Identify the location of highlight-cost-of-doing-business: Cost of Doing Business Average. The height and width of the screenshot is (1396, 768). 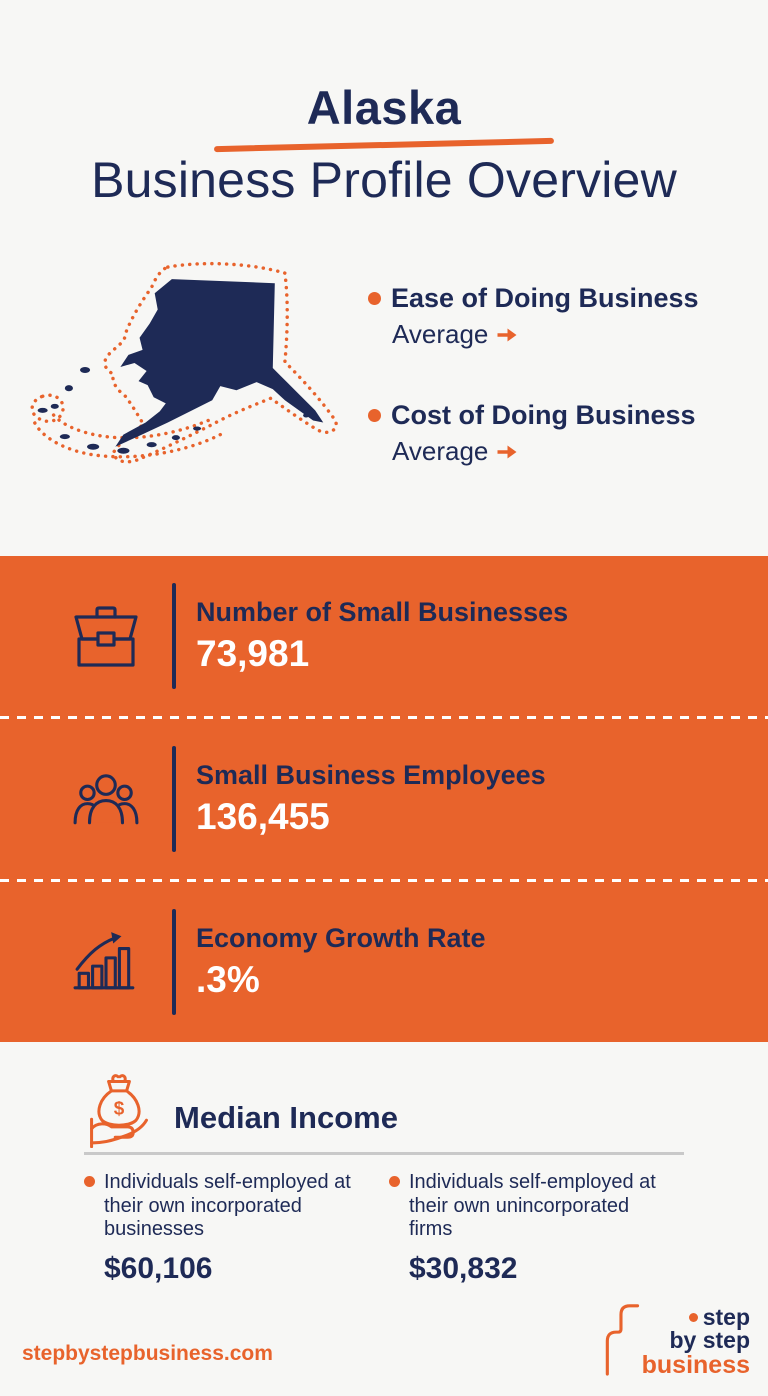
(533, 433).